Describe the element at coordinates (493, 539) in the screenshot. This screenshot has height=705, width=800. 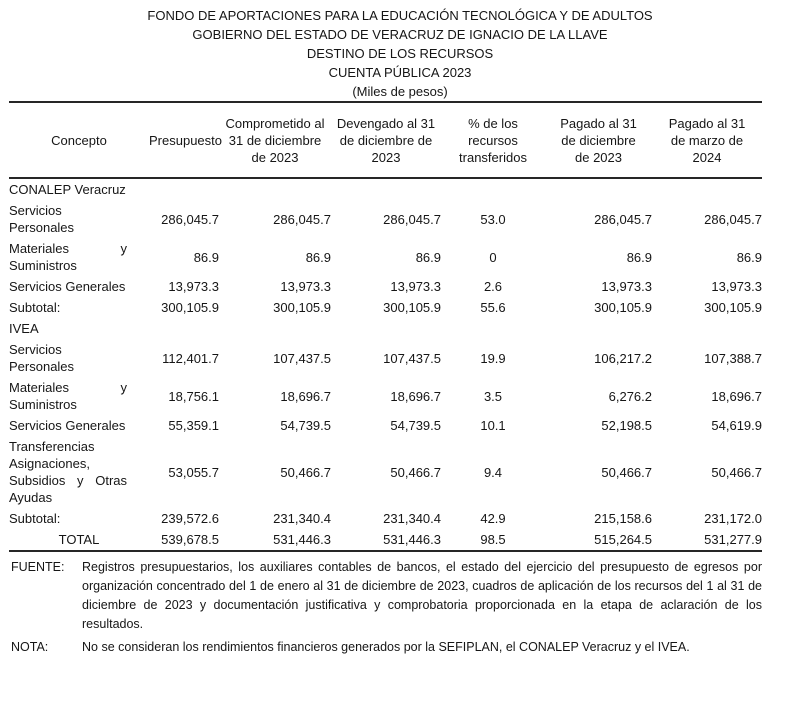
I see `total-value-4: 98.5` at that location.